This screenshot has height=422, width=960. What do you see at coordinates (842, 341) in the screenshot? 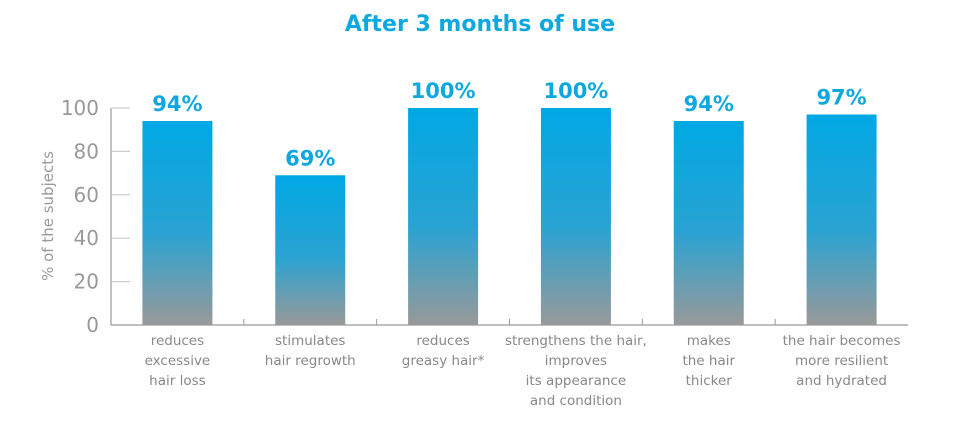
I see `x-tick-label: the hair becomes` at bounding box center [842, 341].